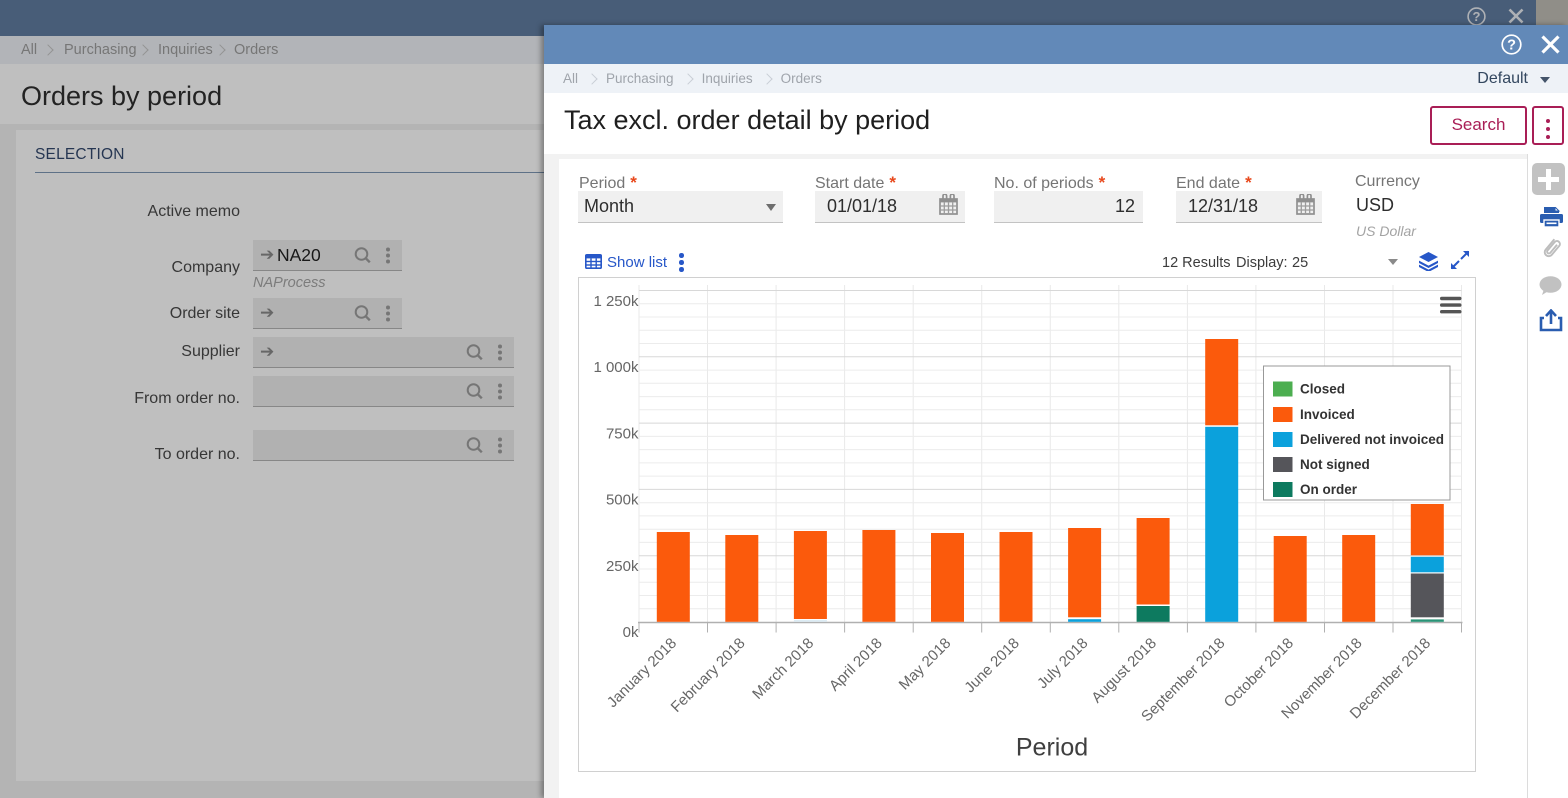 The height and width of the screenshot is (798, 1568). Describe the element at coordinates (1322, 389) in the screenshot. I see `svg-text: Closed` at that location.